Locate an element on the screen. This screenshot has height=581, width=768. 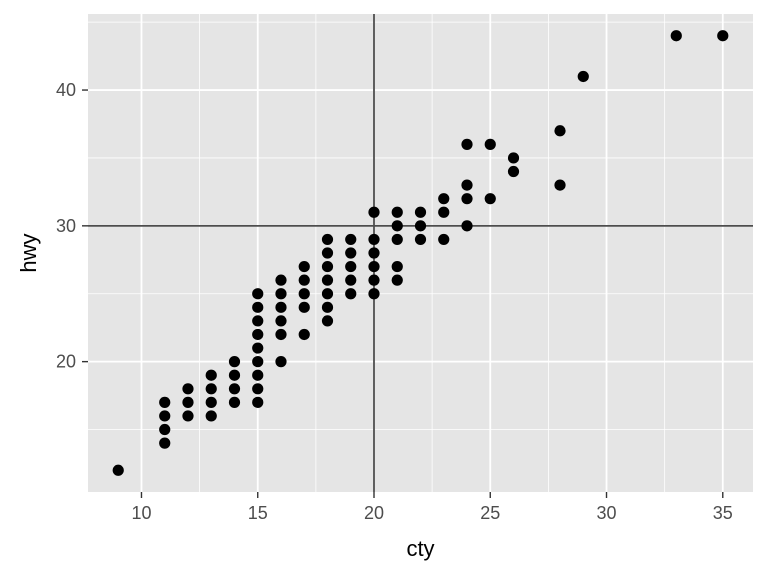
y-axis: 20 30 40 is located at coordinates (72, 226).